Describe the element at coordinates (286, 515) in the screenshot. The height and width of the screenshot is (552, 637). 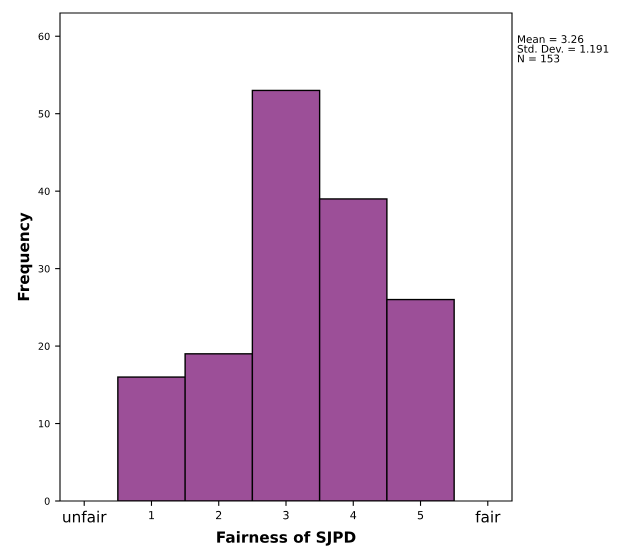
I see `x-tick-label: 3` at that location.